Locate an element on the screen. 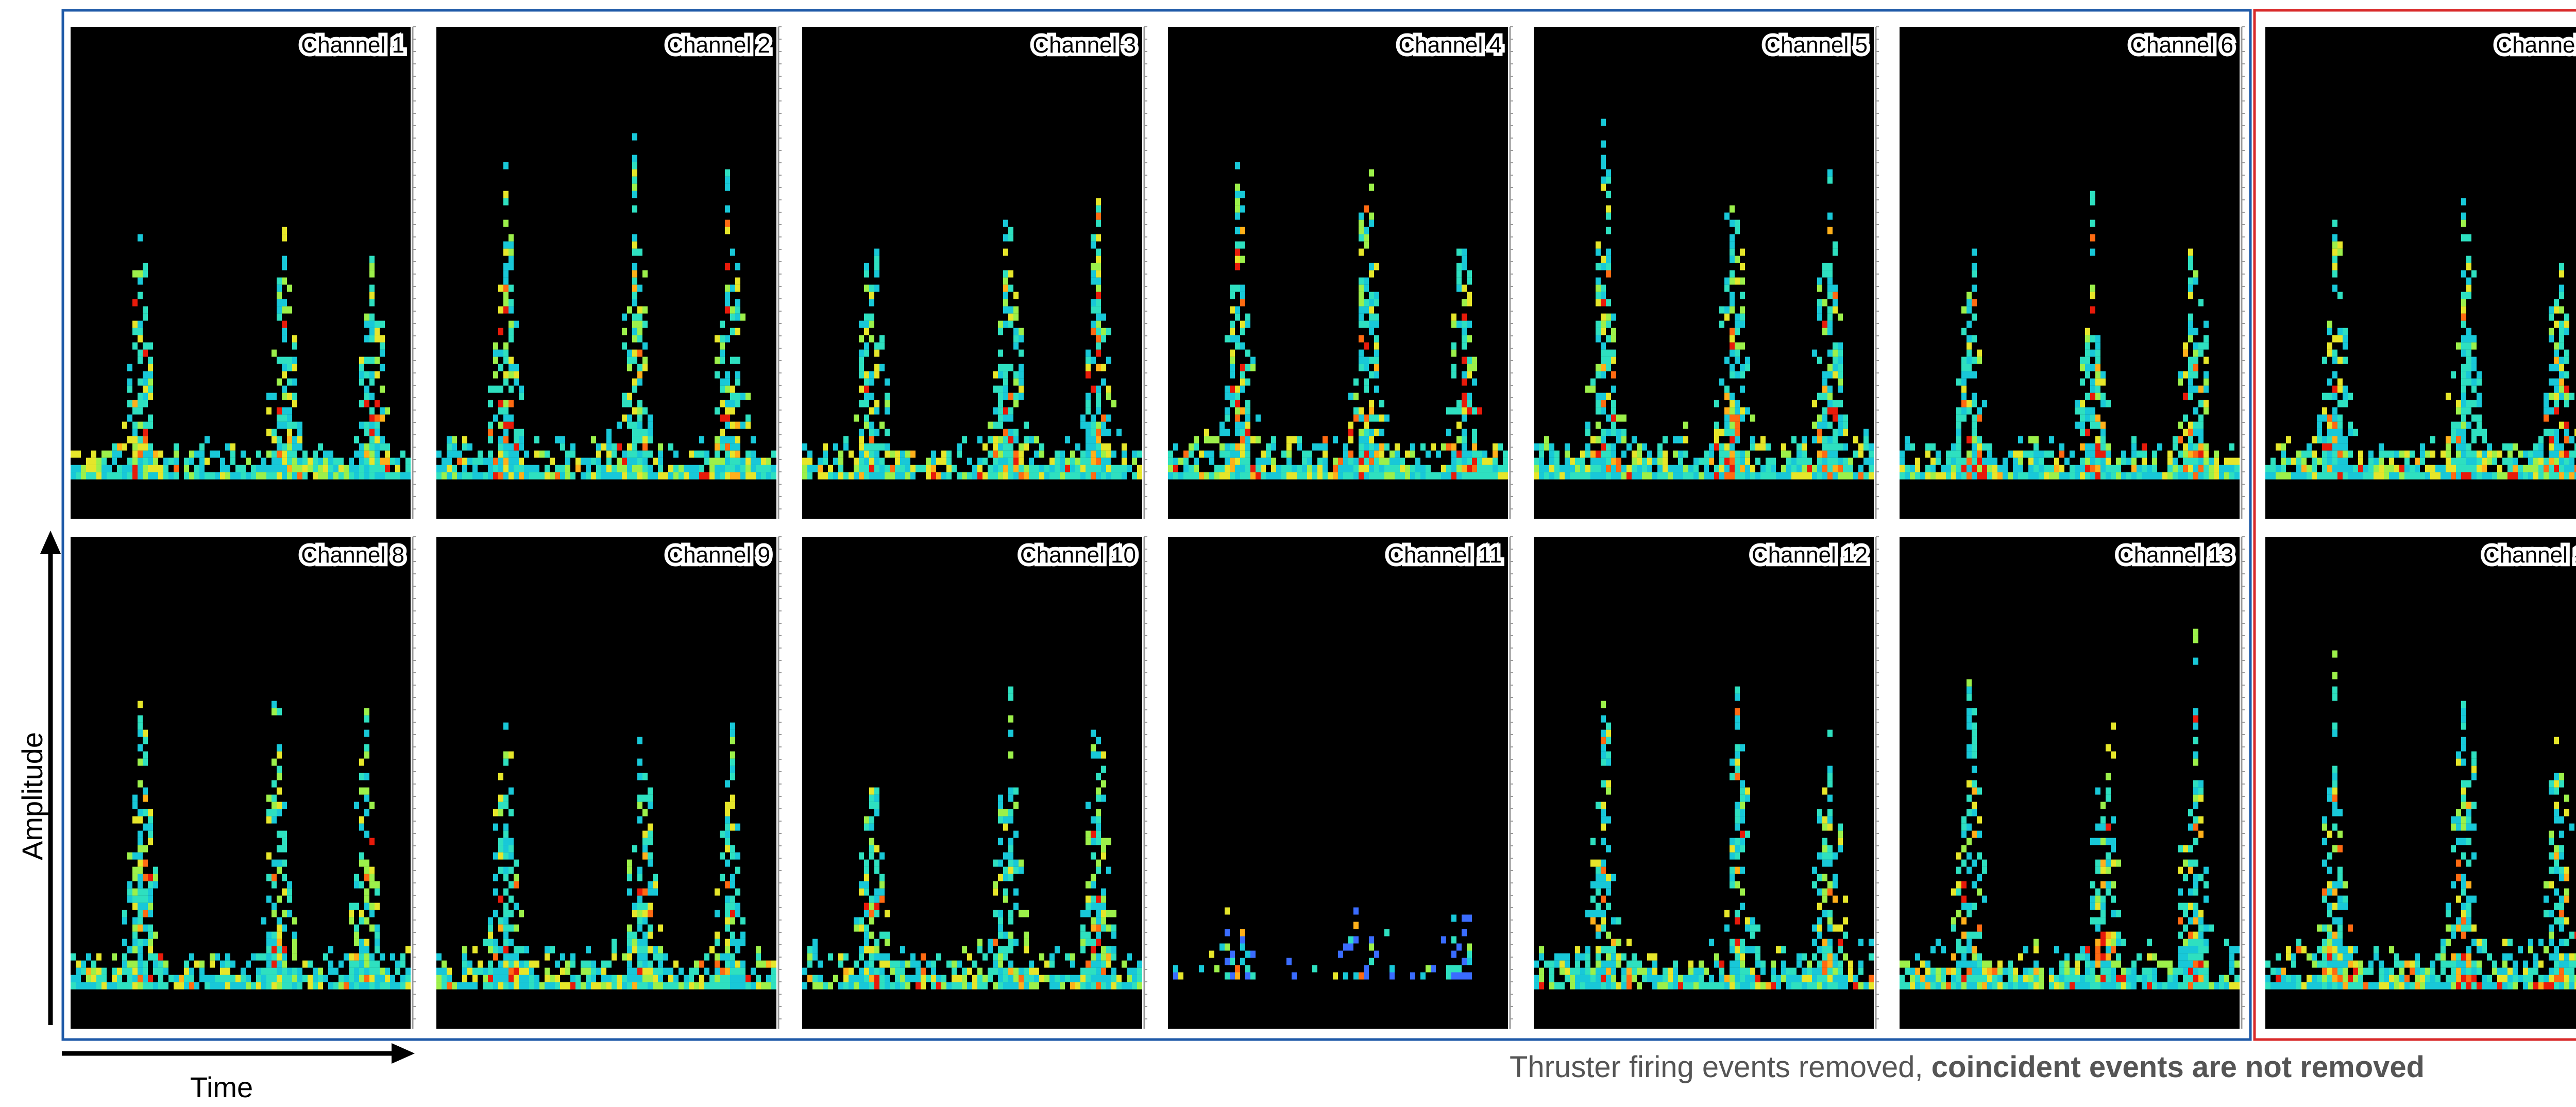 Image resolution: width=2576 pixels, height=1107 pixels. channel-title: Channel 9 is located at coordinates (718, 555).